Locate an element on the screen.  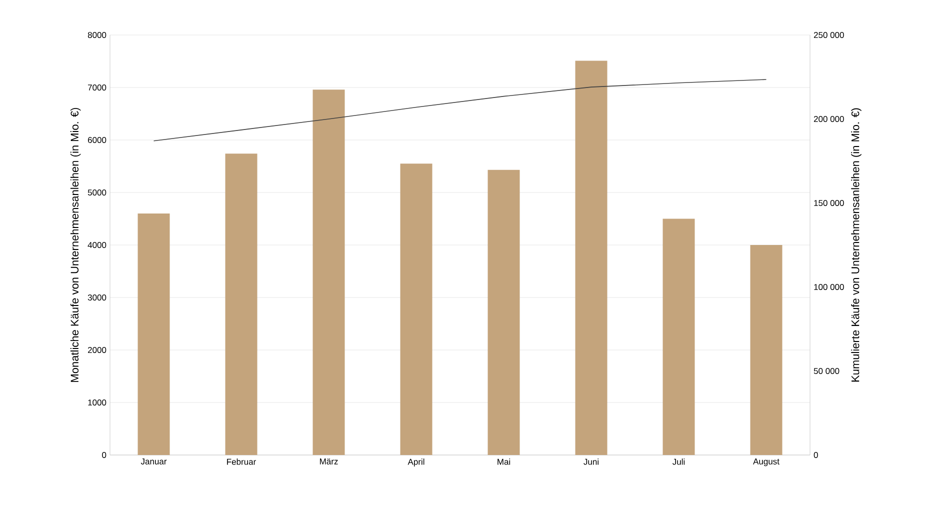
x-tick-label: Januar is located at coordinates (153, 461).